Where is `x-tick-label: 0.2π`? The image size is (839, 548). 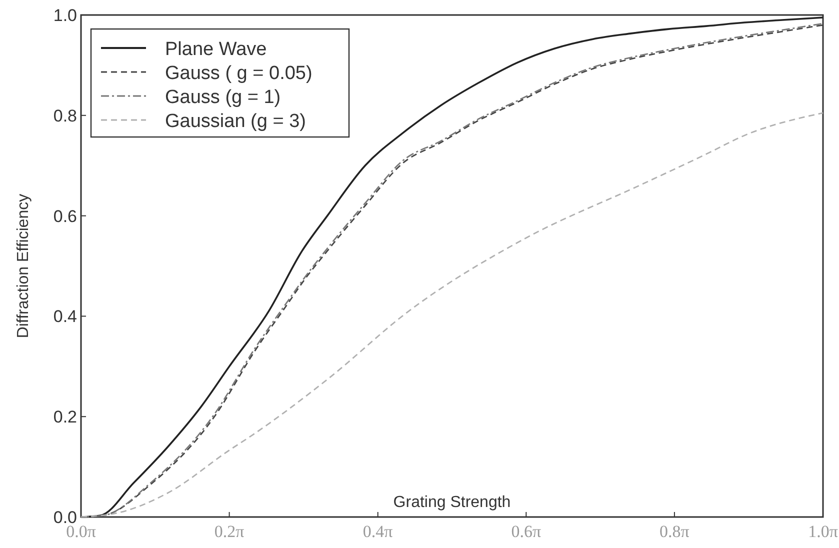 x-tick-label: 0.2π is located at coordinates (229, 531).